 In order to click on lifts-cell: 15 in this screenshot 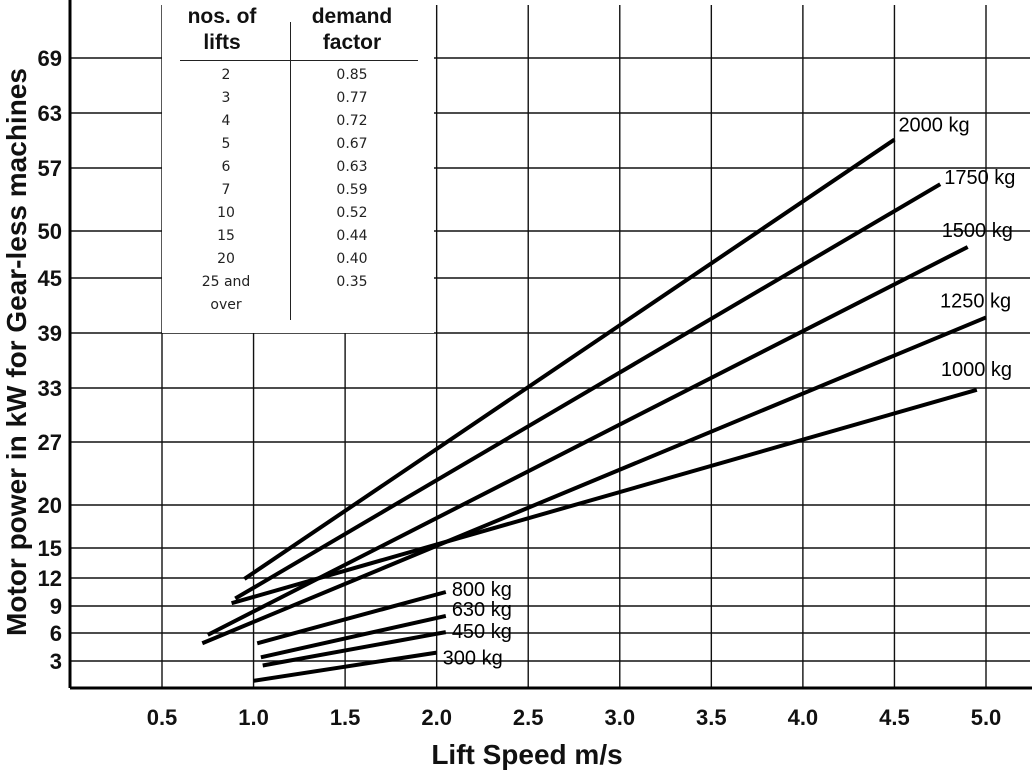, I will do `click(226, 236)`.